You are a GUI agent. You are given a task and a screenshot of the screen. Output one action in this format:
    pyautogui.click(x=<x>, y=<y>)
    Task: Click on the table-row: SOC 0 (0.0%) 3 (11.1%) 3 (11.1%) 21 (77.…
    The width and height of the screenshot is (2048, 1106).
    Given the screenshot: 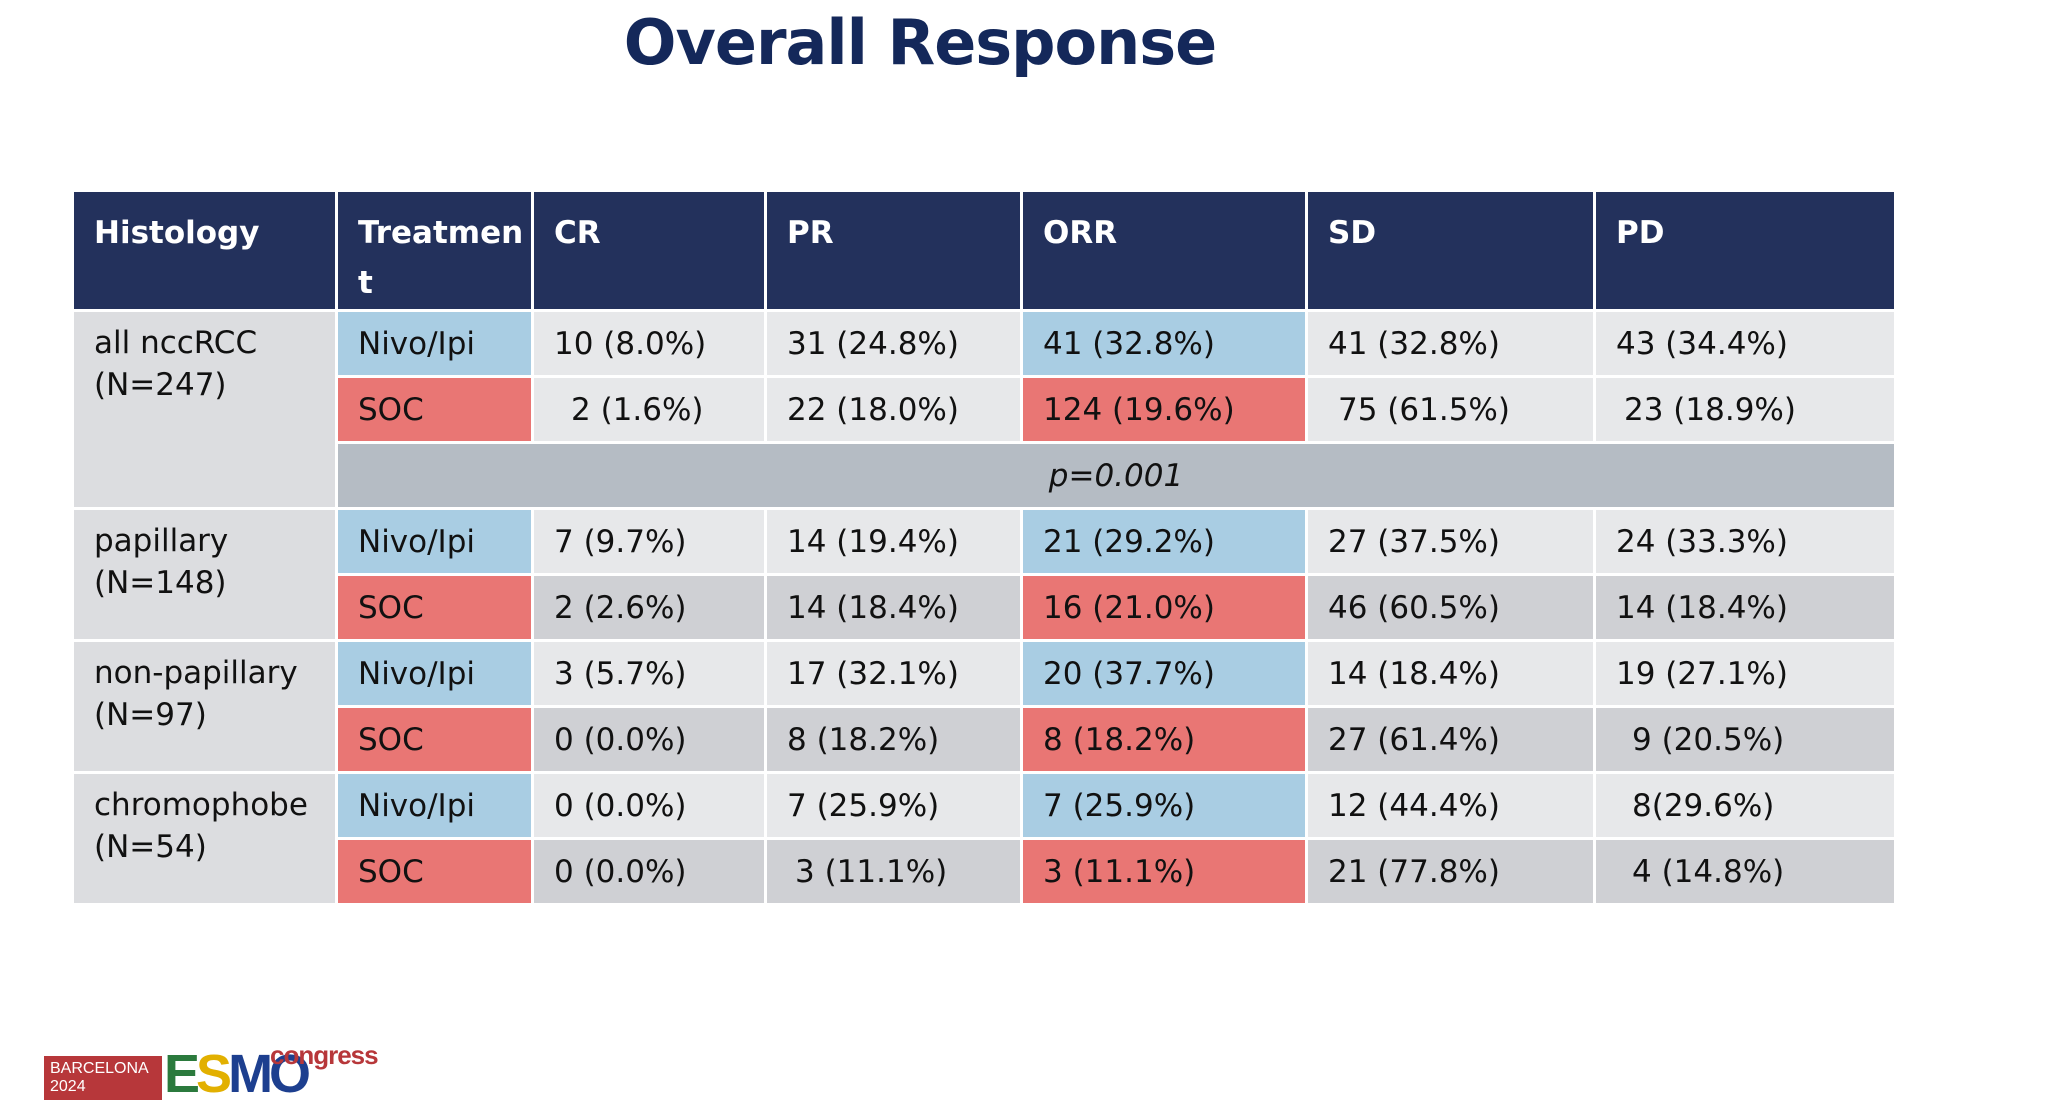 What is the action you would take?
    pyautogui.click(x=985, y=871)
    